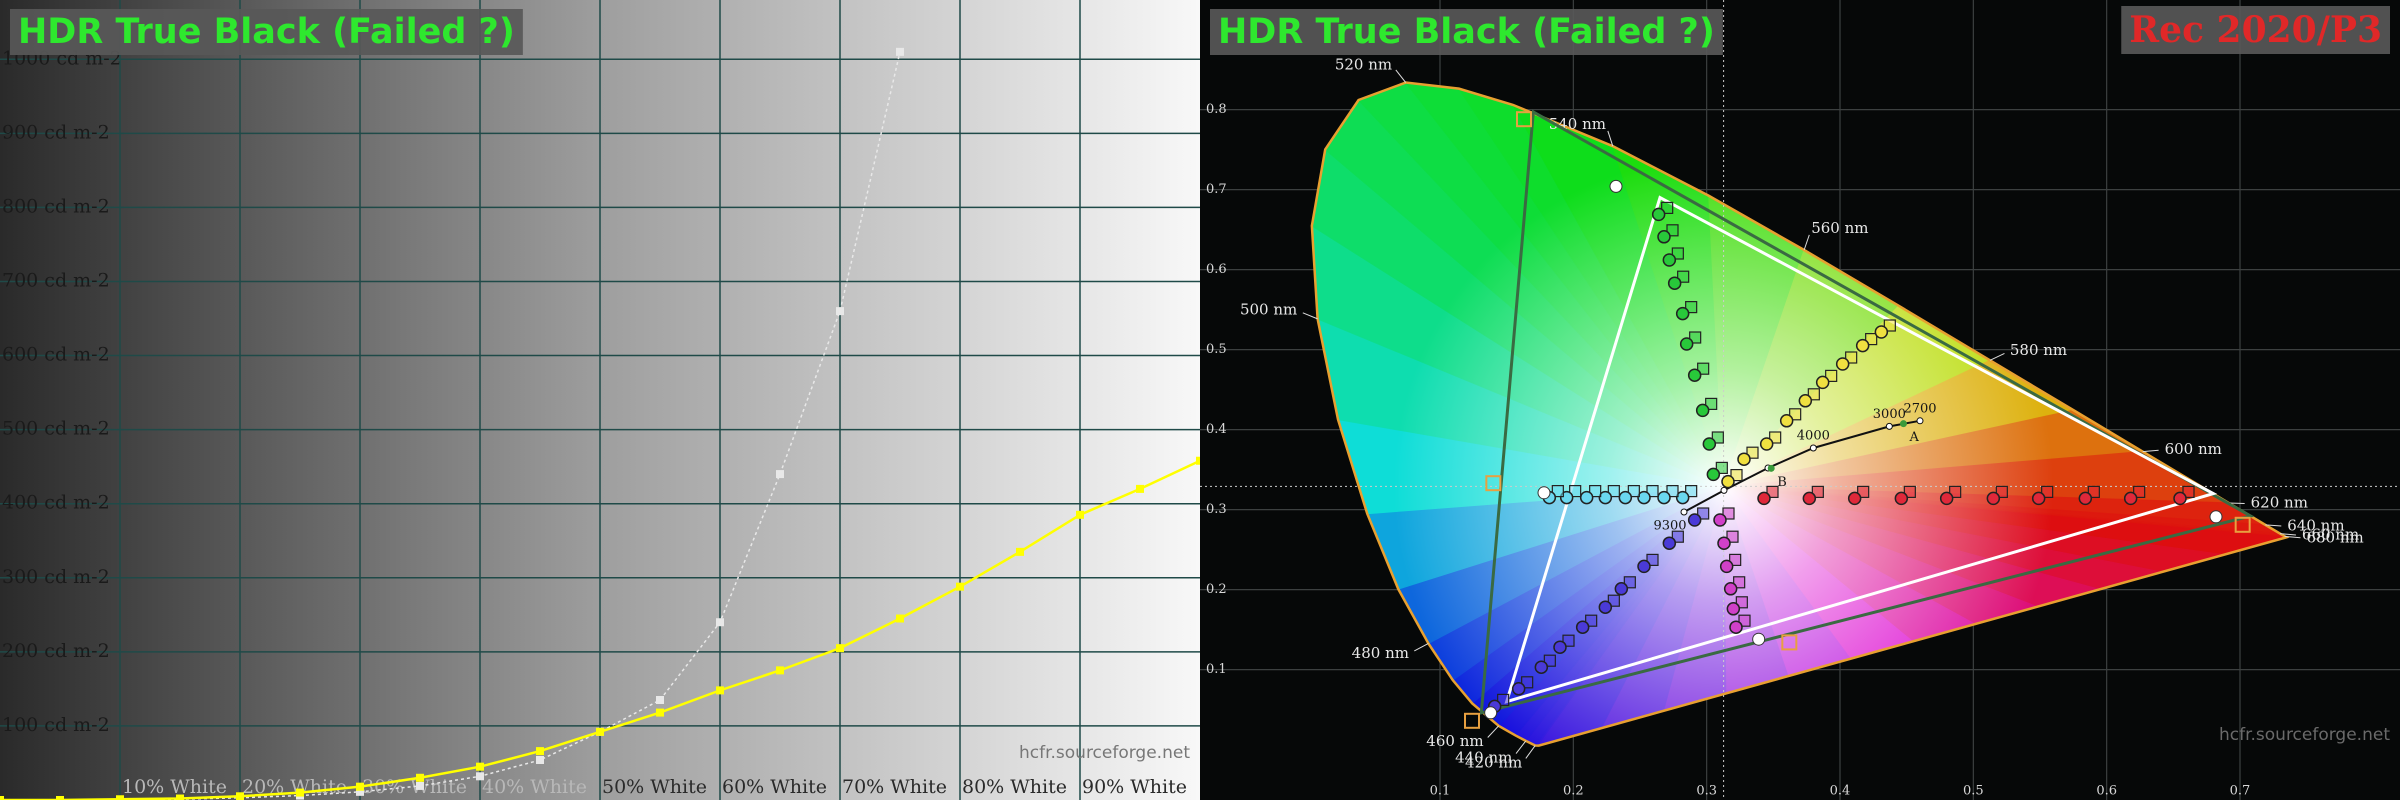 The width and height of the screenshot is (2400, 800). I want to click on y-tick-label: 200 cd m-2, so click(56, 651).